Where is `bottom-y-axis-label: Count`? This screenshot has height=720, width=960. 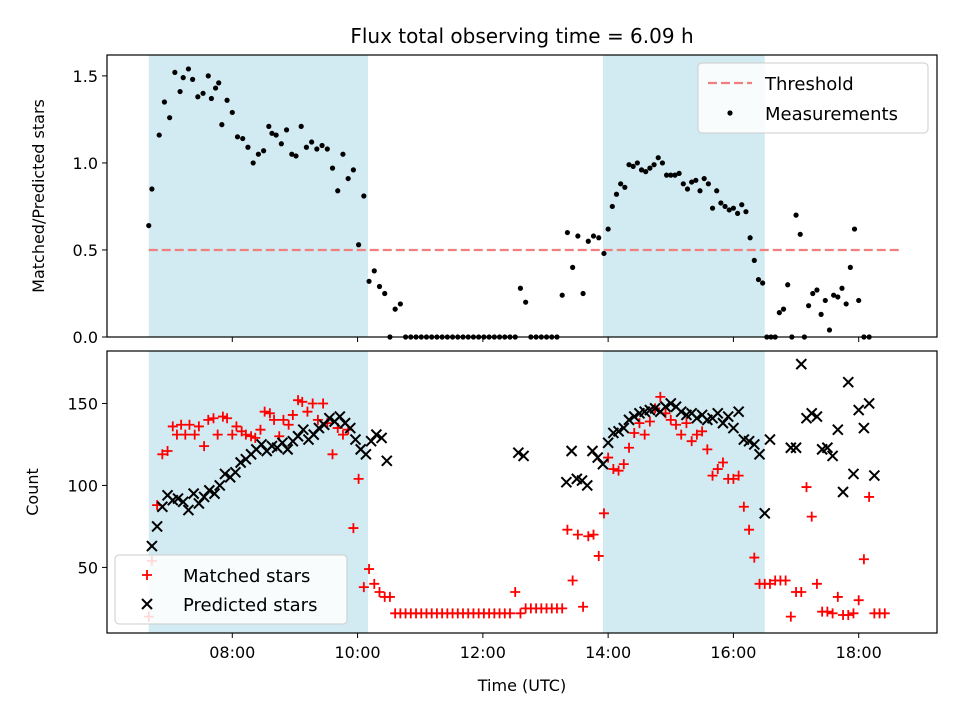 bottom-y-axis-label: Count is located at coordinates (32, 492).